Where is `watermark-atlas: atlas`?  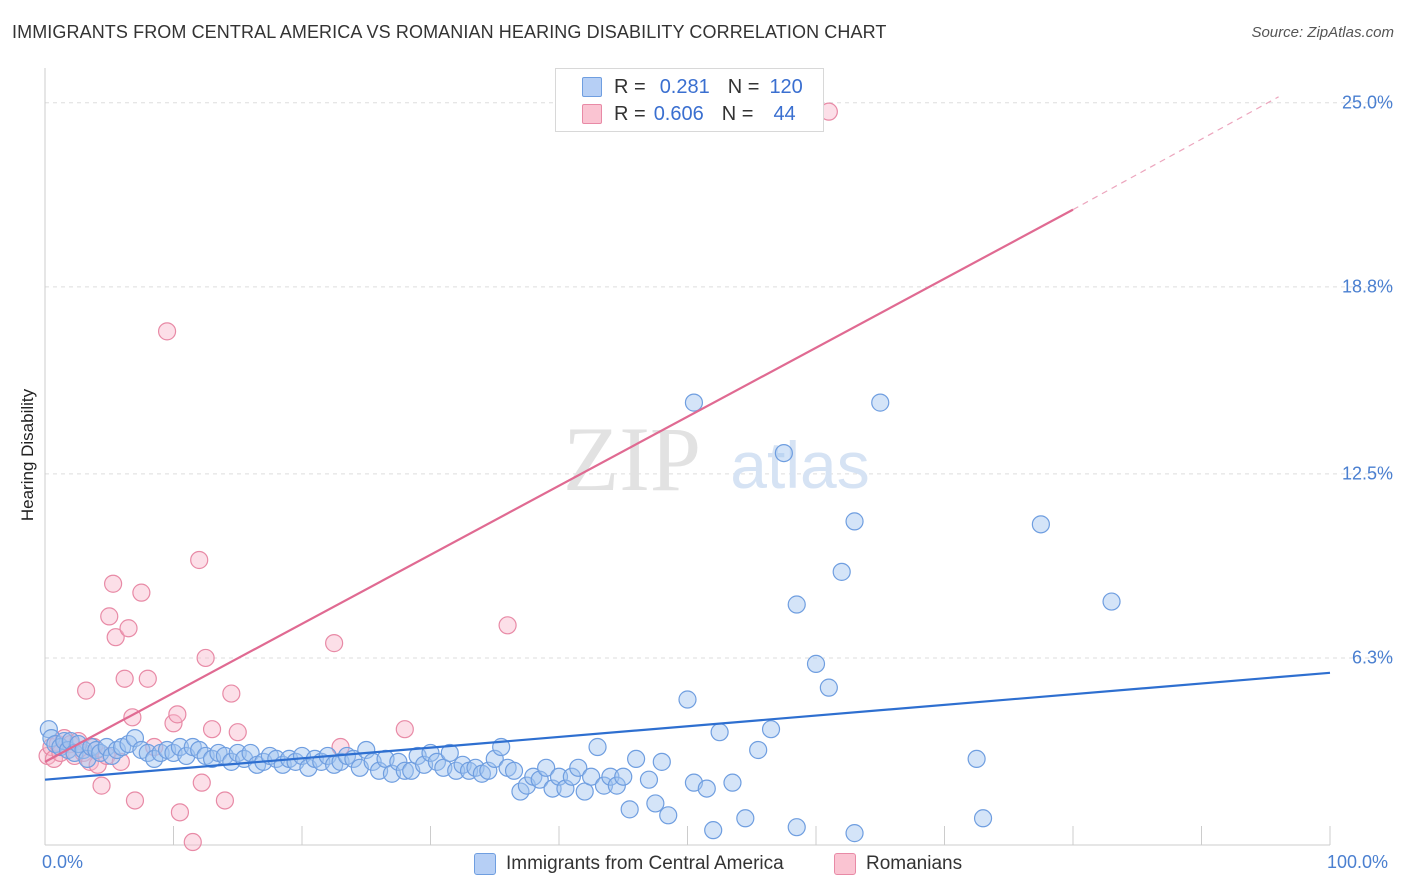 watermark-atlas: atlas is located at coordinates (799, 465).